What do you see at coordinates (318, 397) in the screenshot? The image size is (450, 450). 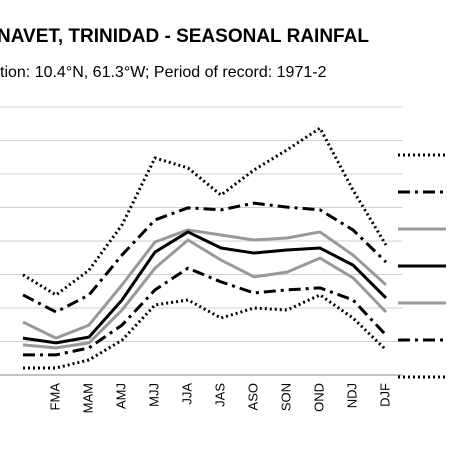 I see `x-tick-label: OND` at bounding box center [318, 397].